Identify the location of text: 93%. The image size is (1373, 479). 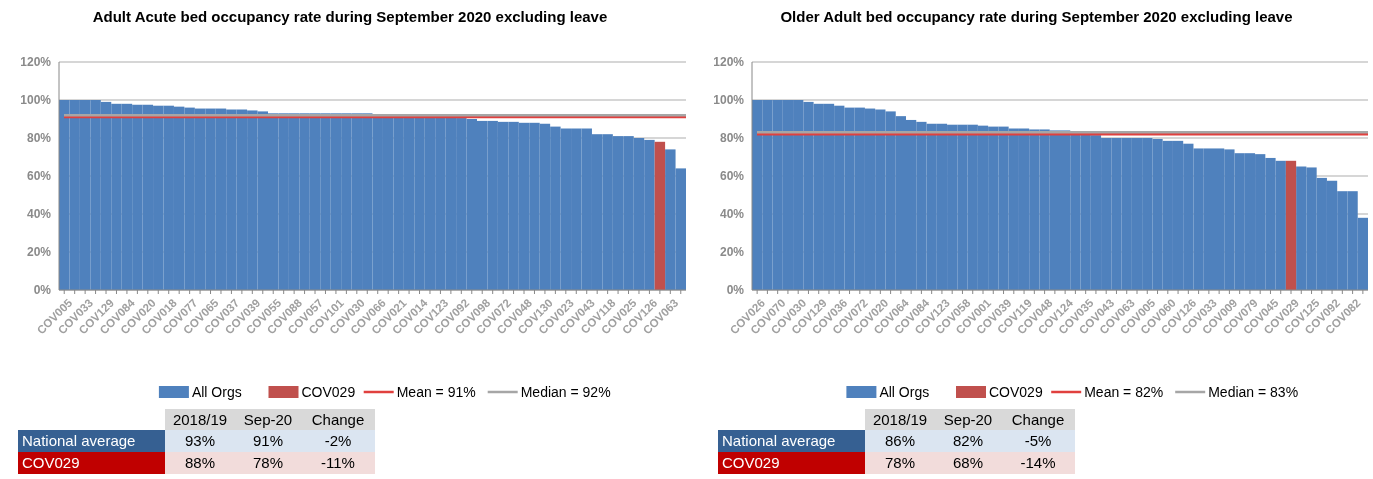
(200, 440).